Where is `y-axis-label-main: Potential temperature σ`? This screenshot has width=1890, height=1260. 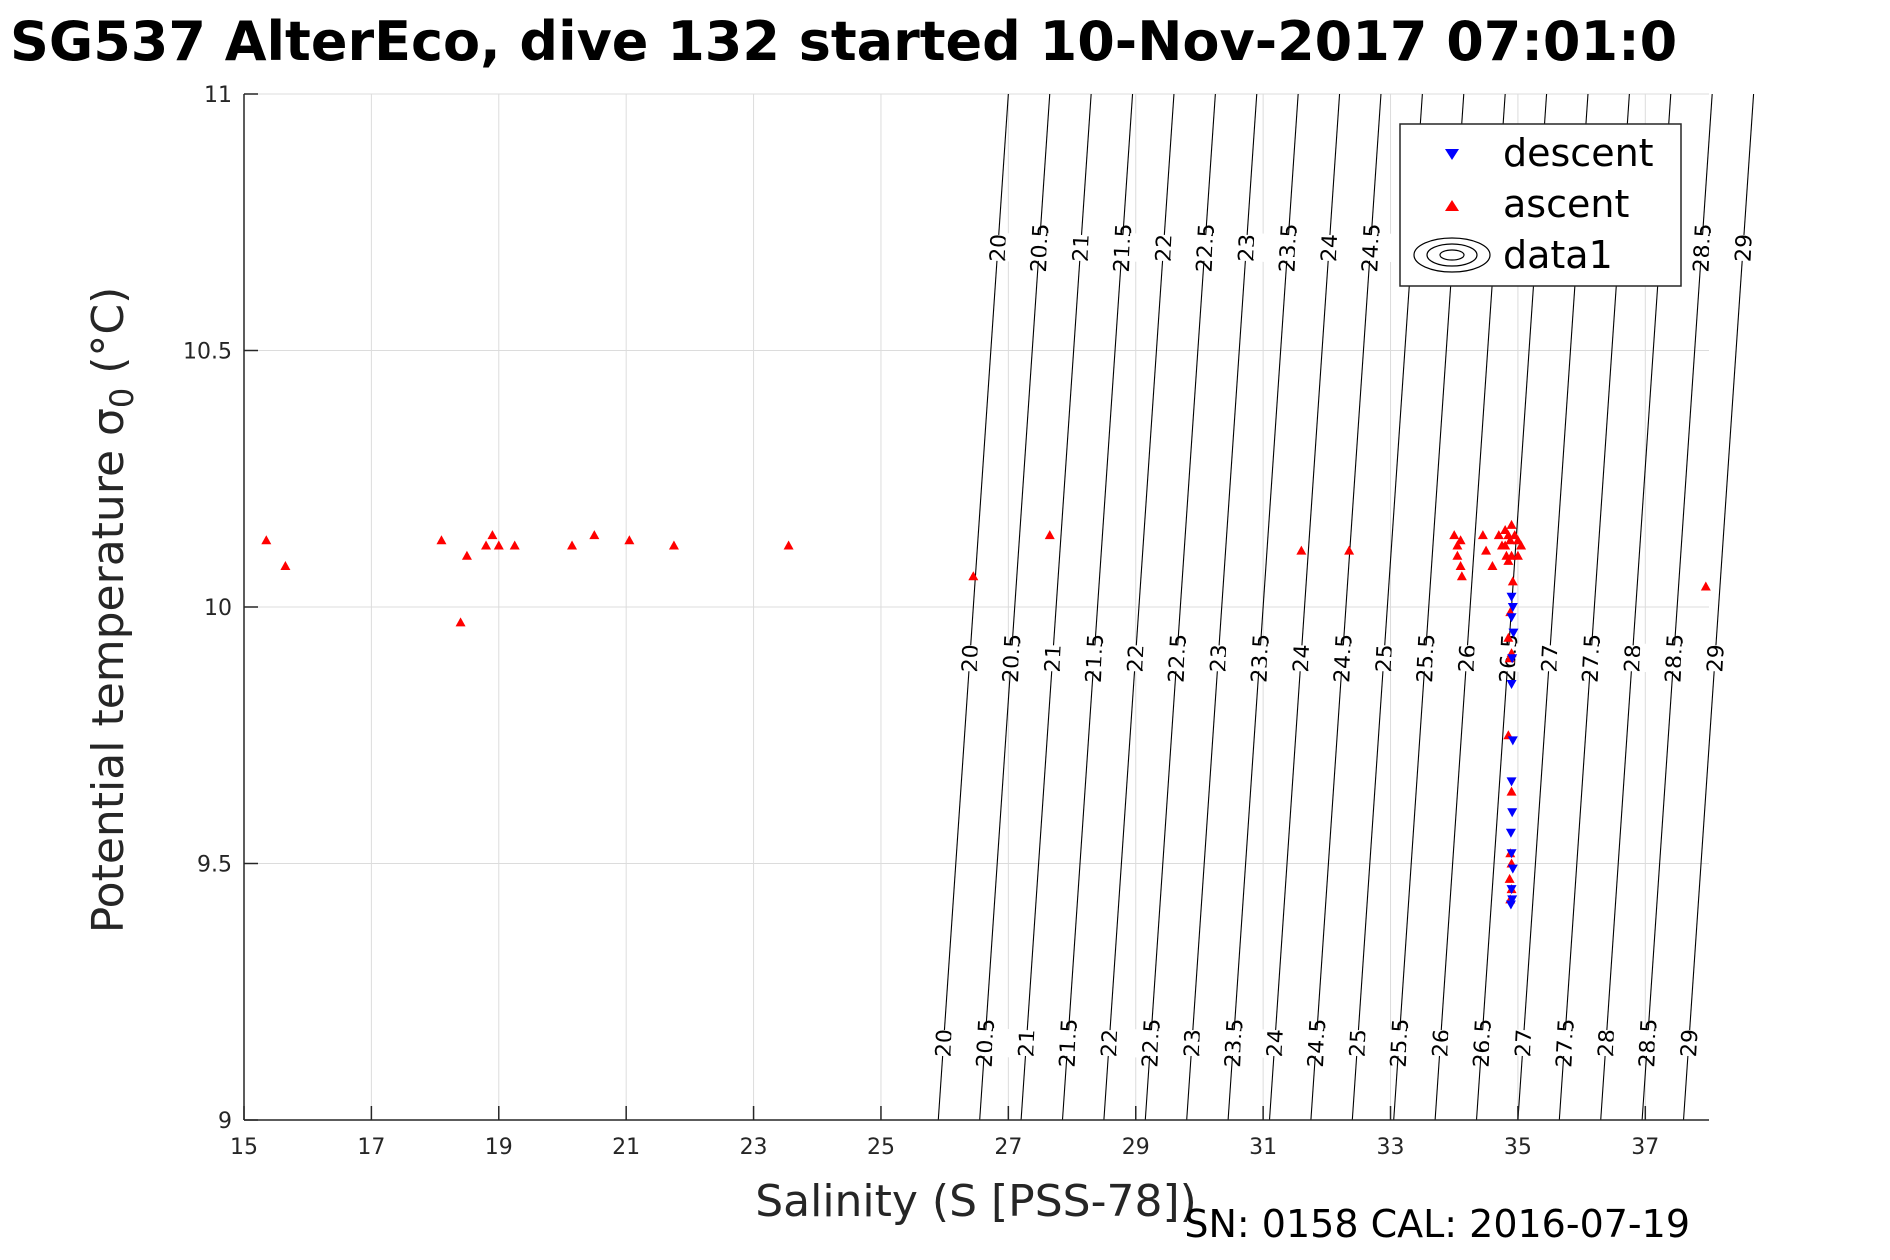 y-axis-label-main: Potential temperature σ is located at coordinates (108, 670).